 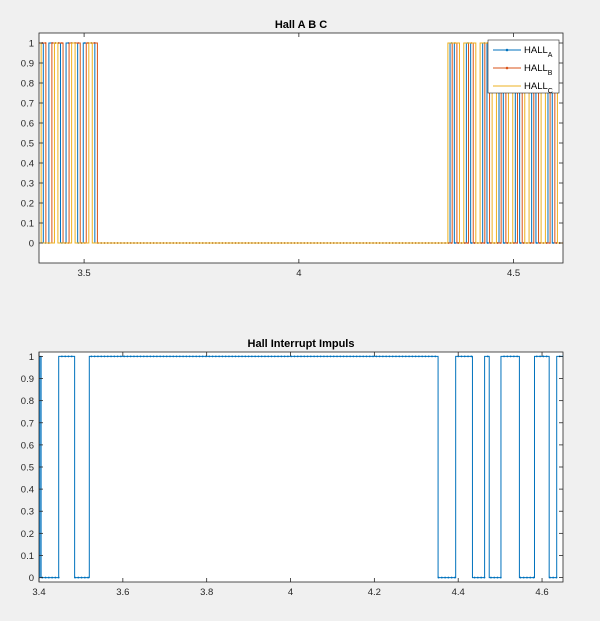 I want to click on x-tick-label: 3.5, so click(x=83, y=273).